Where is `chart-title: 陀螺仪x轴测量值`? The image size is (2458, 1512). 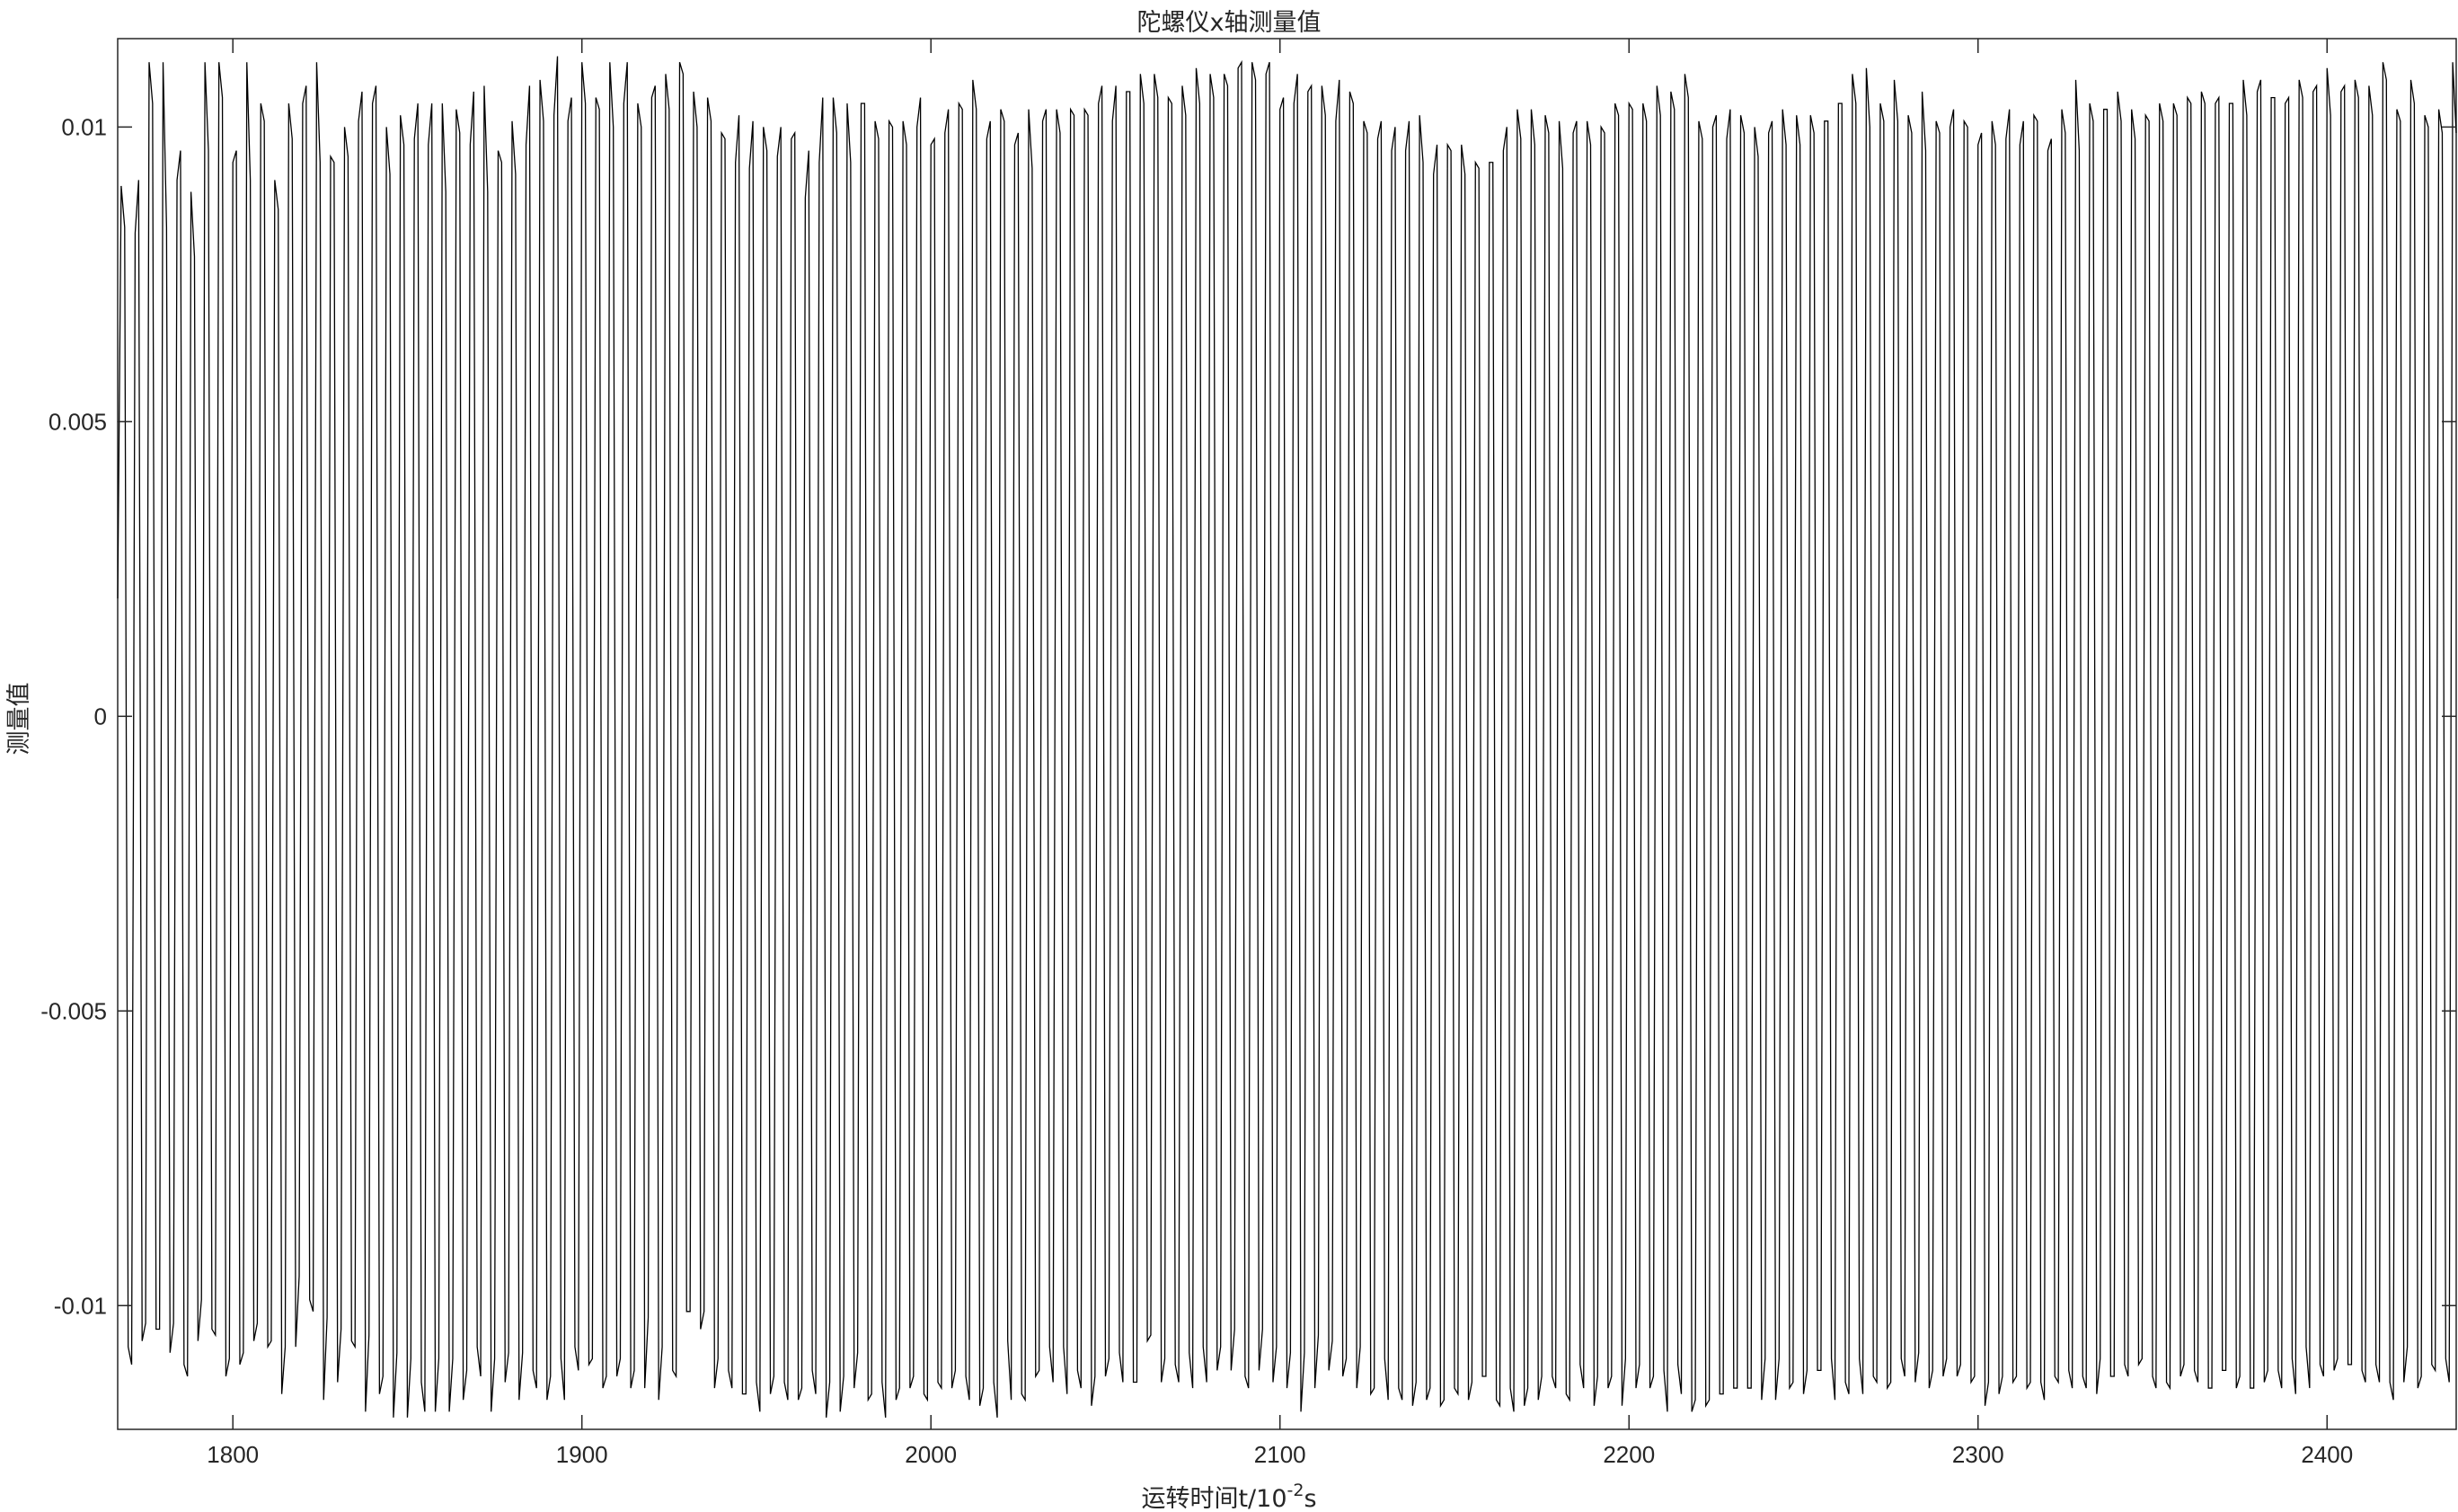 chart-title: 陀螺仪x轴测量值 is located at coordinates (1229, 23).